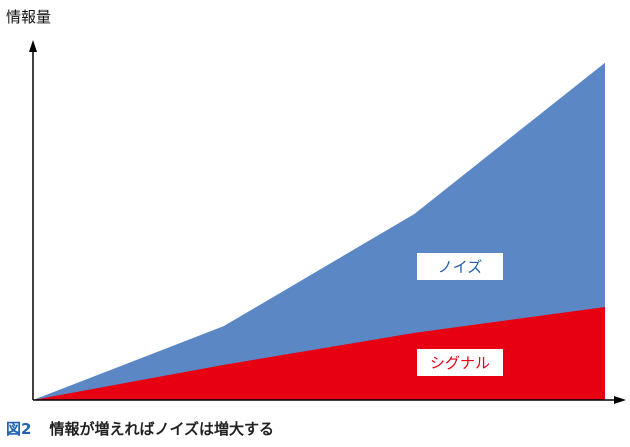 This screenshot has width=630, height=447. Describe the element at coordinates (161, 429) in the screenshot. I see `caption-text: 情報が増えればノイズは増大する` at that location.